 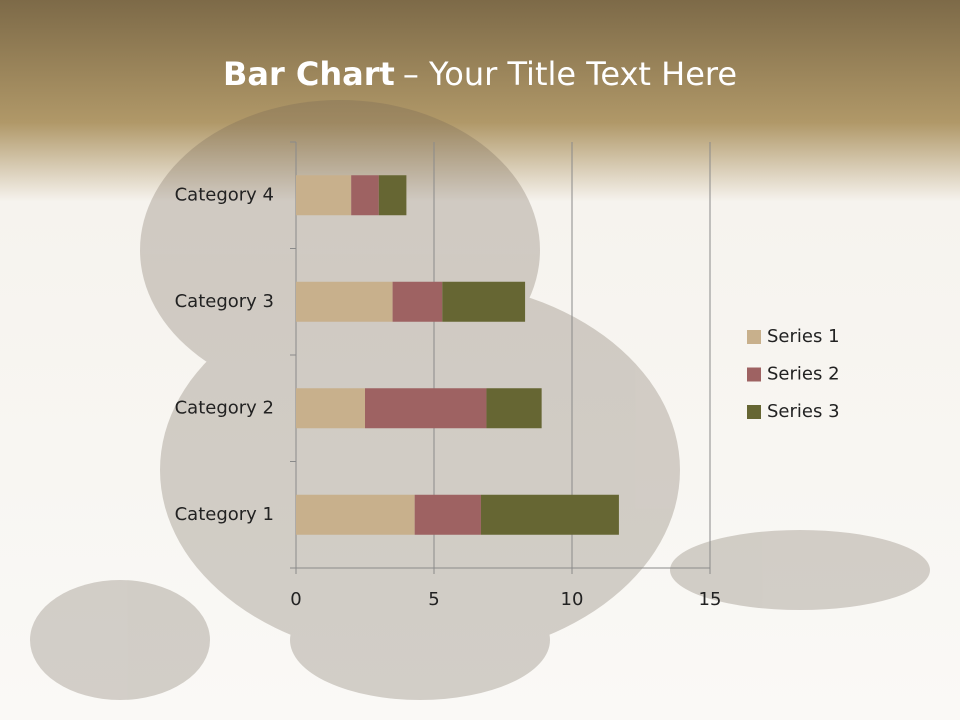 What do you see at coordinates (224, 514) in the screenshot?
I see `y-tick-label: Category 1` at bounding box center [224, 514].